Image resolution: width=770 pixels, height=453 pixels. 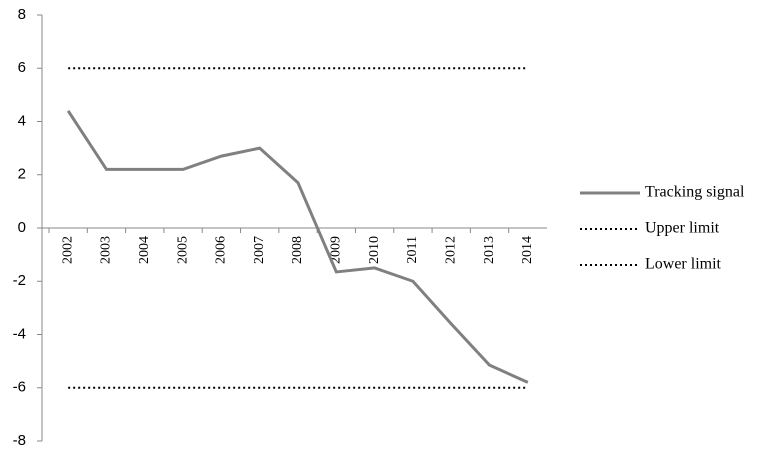 I want to click on legend-label: Tracking signal, so click(x=695, y=192).